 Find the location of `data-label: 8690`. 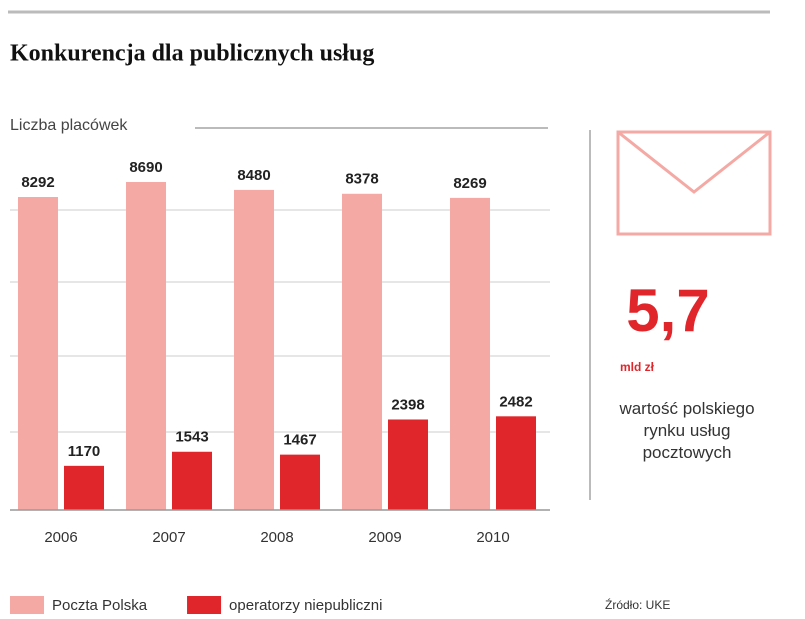

data-label: 8690 is located at coordinates (145, 167).